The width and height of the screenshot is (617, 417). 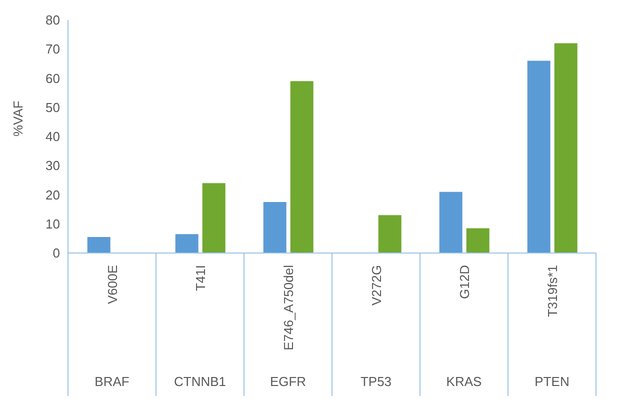 What do you see at coordinates (376, 285) in the screenshot?
I see `x-tick-label: V272G` at bounding box center [376, 285].